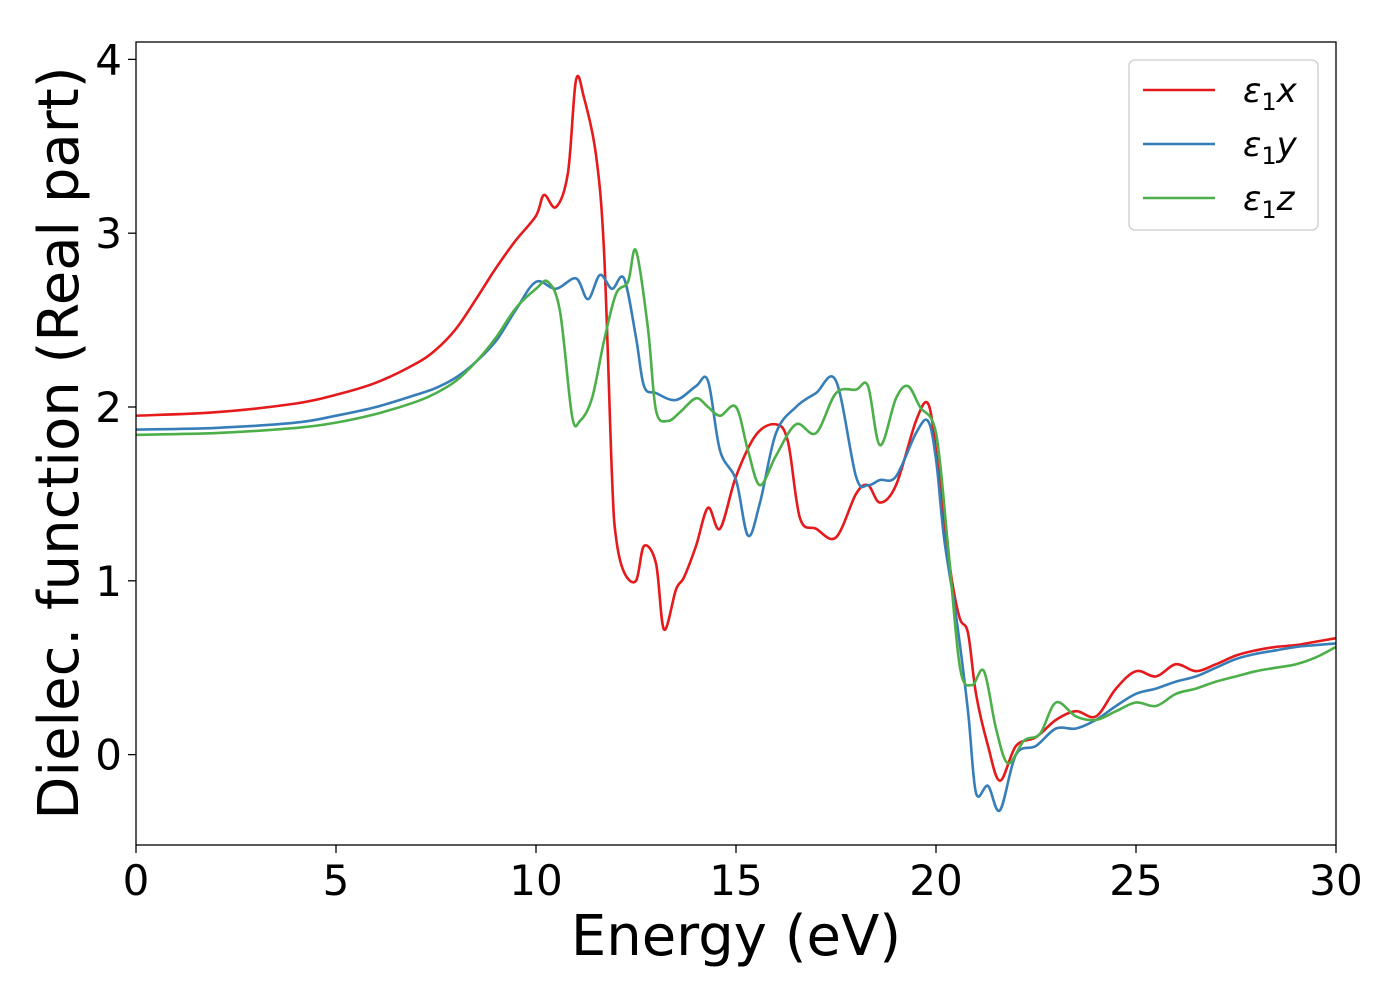 This screenshot has width=1400, height=1000. I want to click on x-tick-label: 0, so click(136, 880).